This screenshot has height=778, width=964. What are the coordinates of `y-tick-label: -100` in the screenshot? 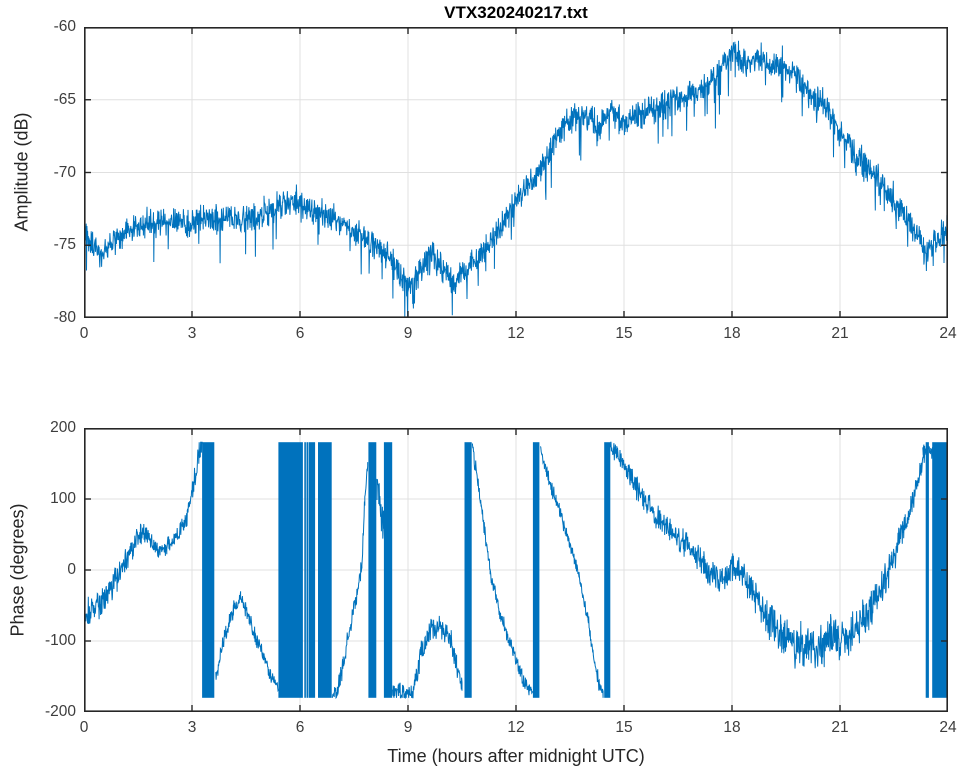 It's located at (60, 640).